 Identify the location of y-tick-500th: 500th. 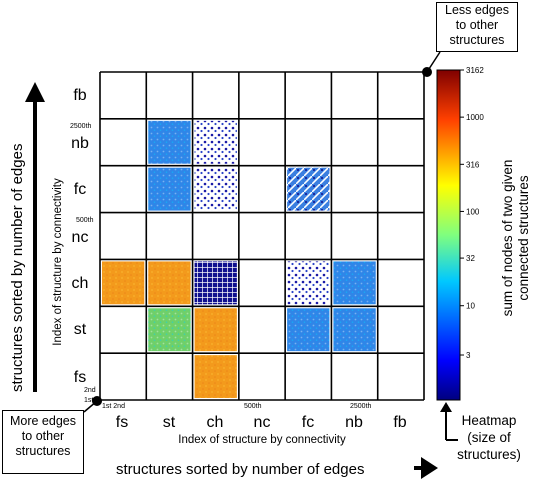
(85, 220).